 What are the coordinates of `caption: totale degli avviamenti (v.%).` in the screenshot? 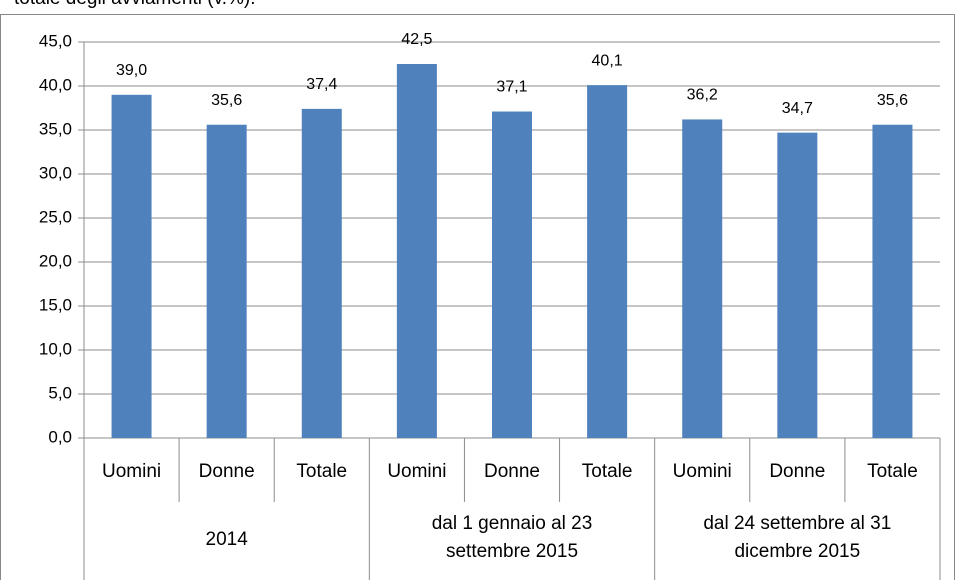 It's located at (134, 5).